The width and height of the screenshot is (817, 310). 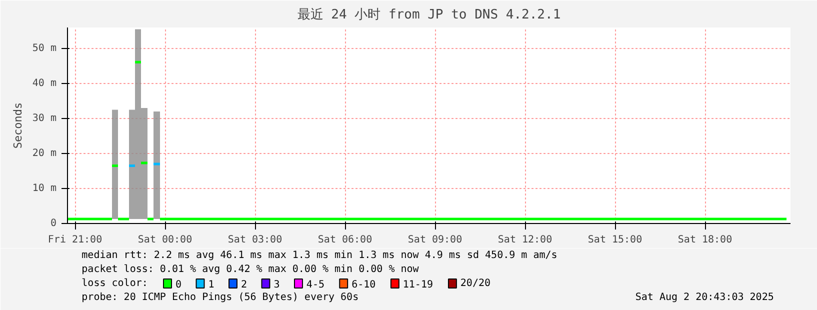 I want to click on legend-label: 3, so click(x=277, y=285).